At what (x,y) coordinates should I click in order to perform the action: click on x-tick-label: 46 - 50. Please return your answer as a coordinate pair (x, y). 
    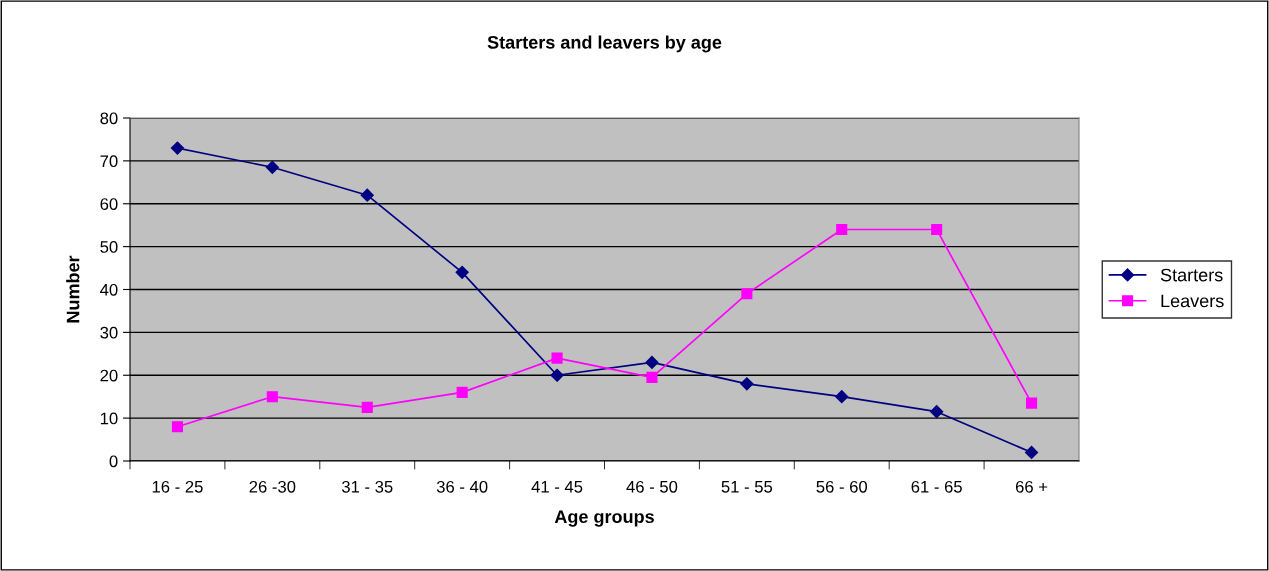
    Looking at the image, I should click on (652, 486).